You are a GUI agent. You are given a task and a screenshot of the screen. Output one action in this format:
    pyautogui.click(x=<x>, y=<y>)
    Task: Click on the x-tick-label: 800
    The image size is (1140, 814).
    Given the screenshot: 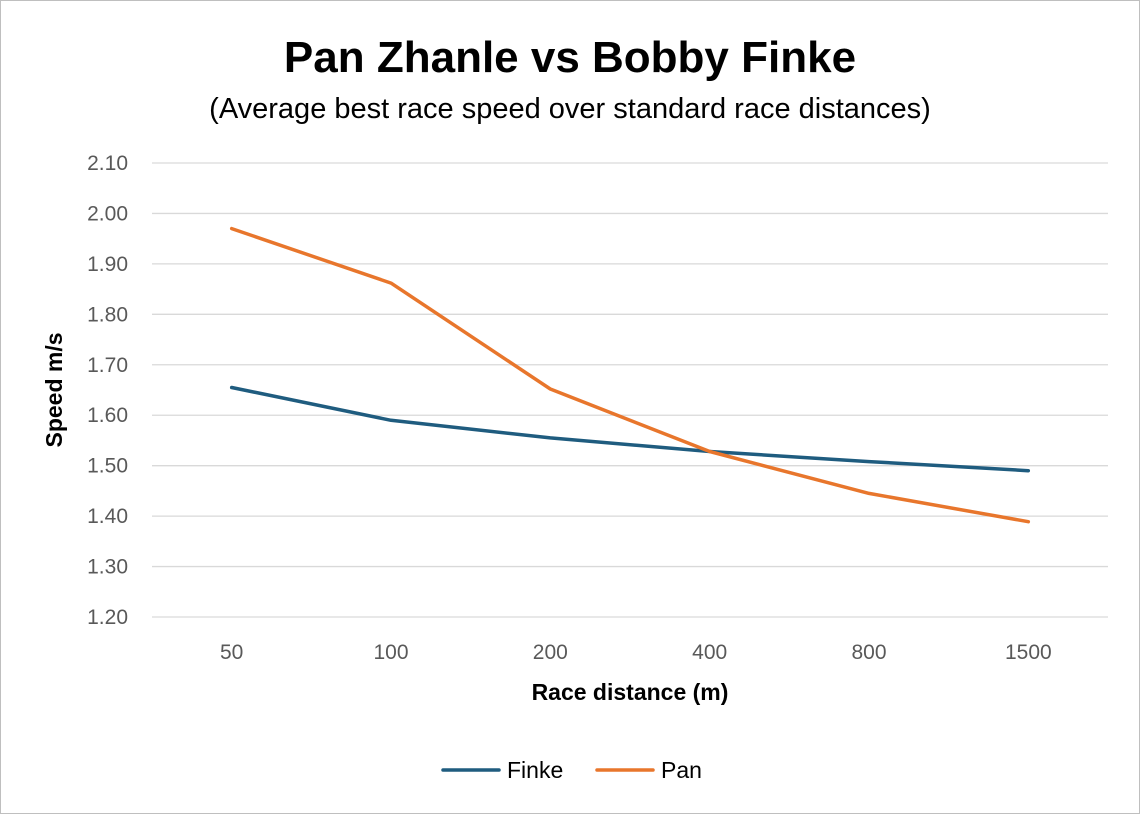 What is the action you would take?
    pyautogui.click(x=868, y=652)
    